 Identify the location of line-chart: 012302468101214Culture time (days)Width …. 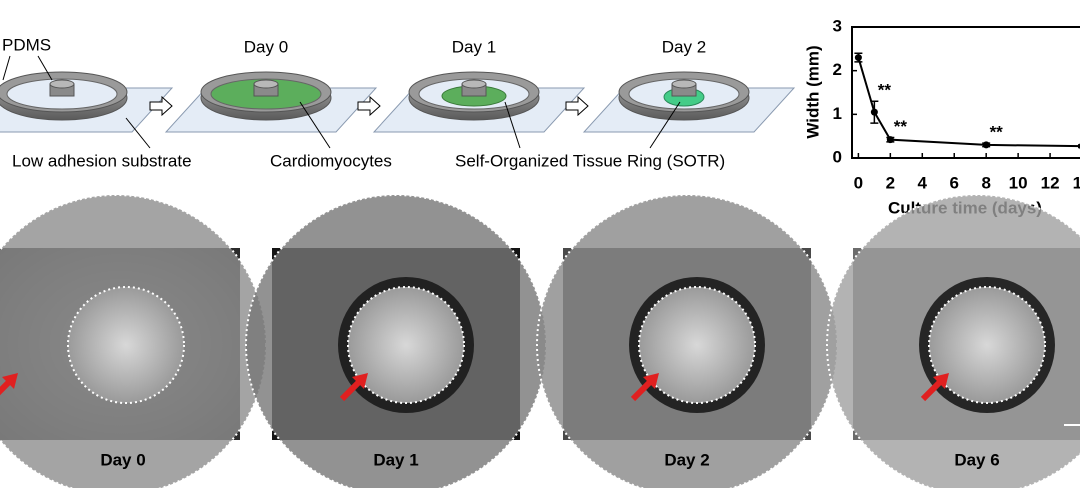
(941, 116).